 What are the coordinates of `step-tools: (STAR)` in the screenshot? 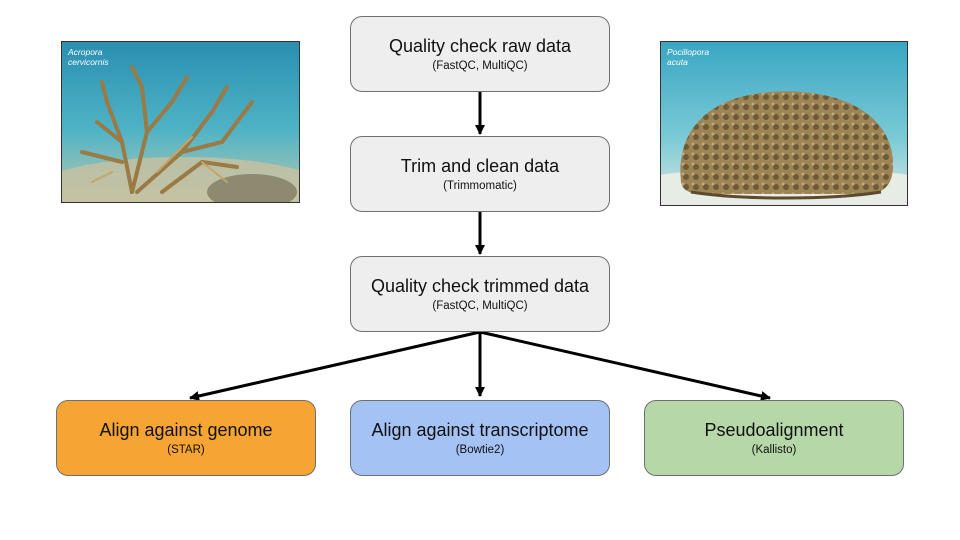 It's located at (186, 449).